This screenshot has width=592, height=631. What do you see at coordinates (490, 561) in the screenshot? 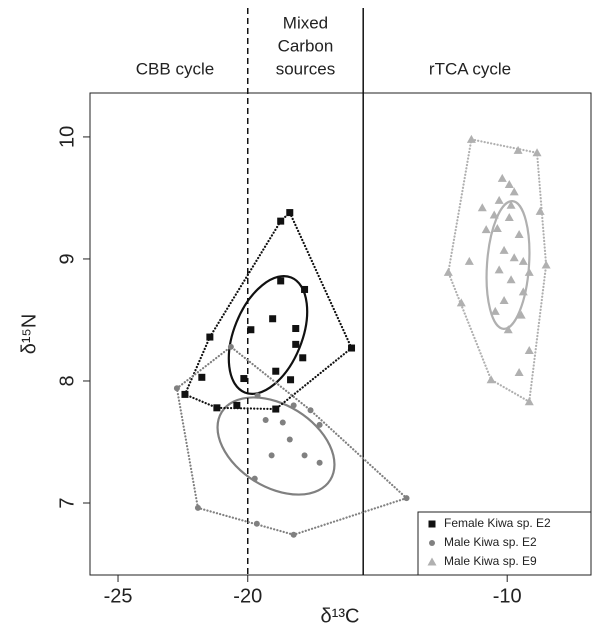
I see `legend-label: Male Kiwa sp. E9` at bounding box center [490, 561].